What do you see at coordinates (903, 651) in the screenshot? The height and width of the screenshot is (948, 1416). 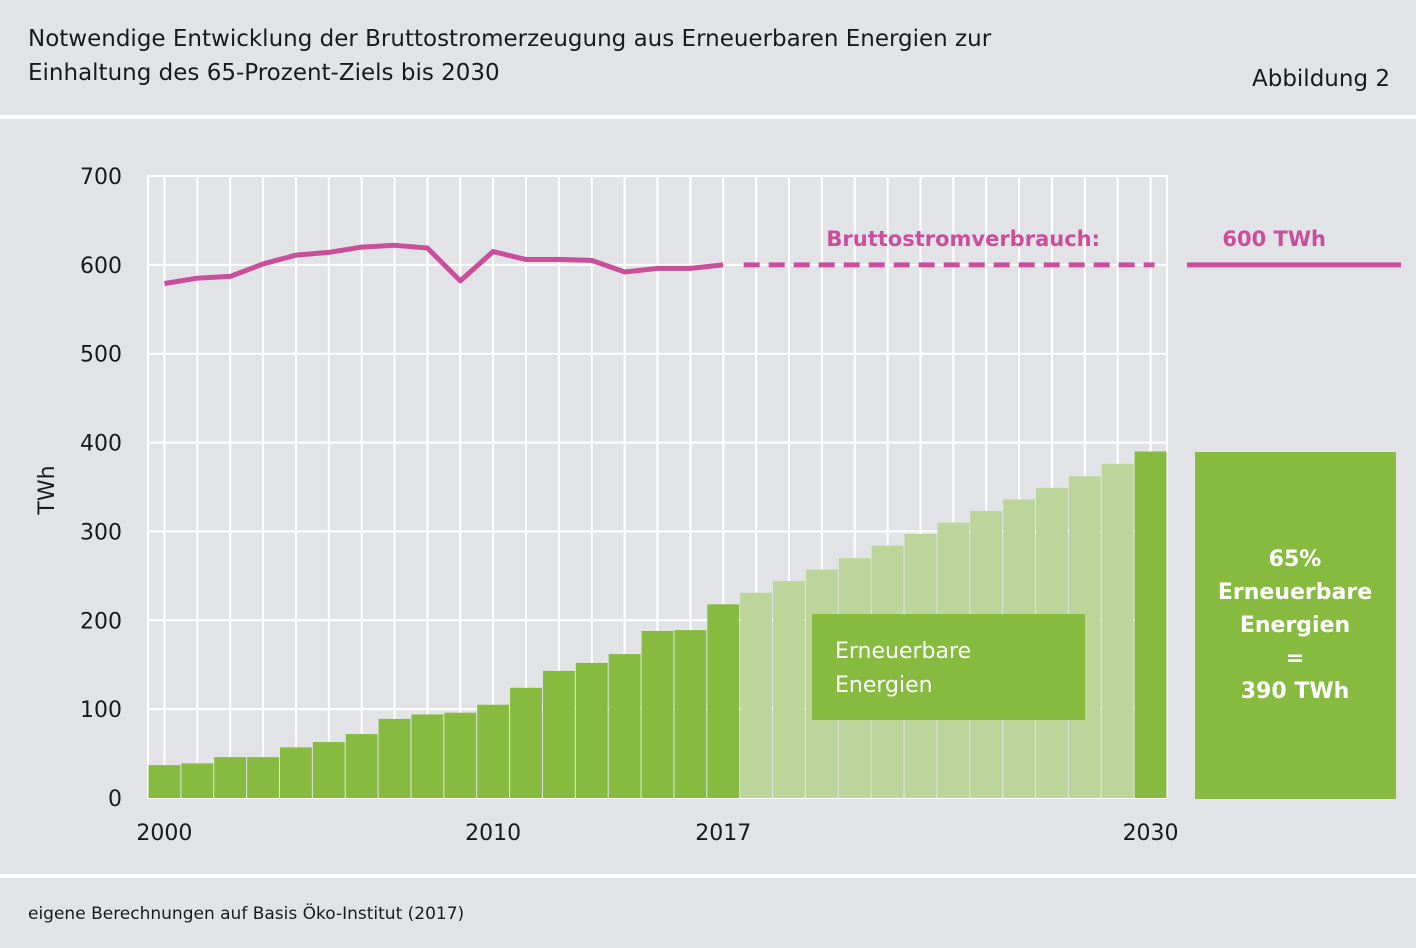 I see `renewables-label-line-1: Erneuerbare` at bounding box center [903, 651].